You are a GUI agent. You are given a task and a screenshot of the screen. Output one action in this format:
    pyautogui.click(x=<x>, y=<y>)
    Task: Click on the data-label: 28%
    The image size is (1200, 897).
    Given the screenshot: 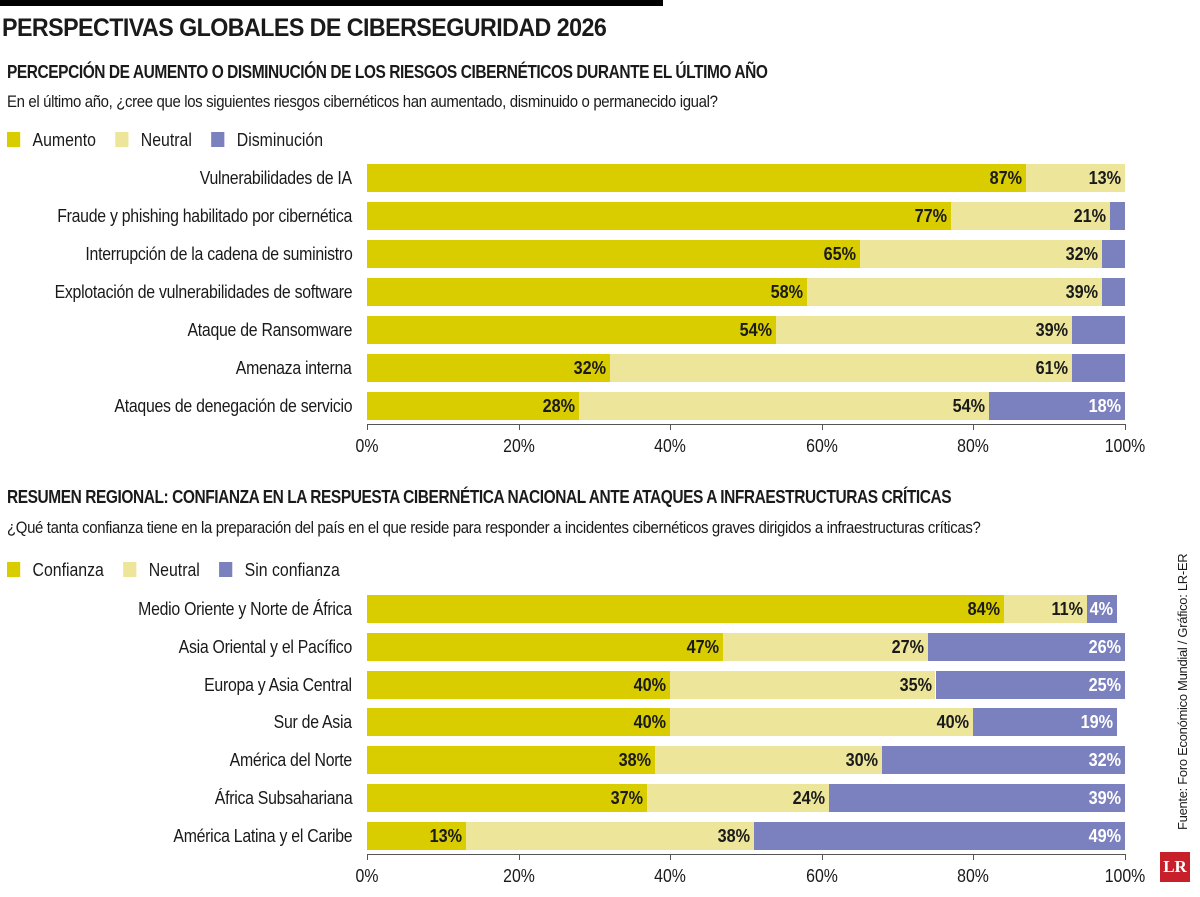 What is the action you would take?
    pyautogui.click(x=559, y=406)
    